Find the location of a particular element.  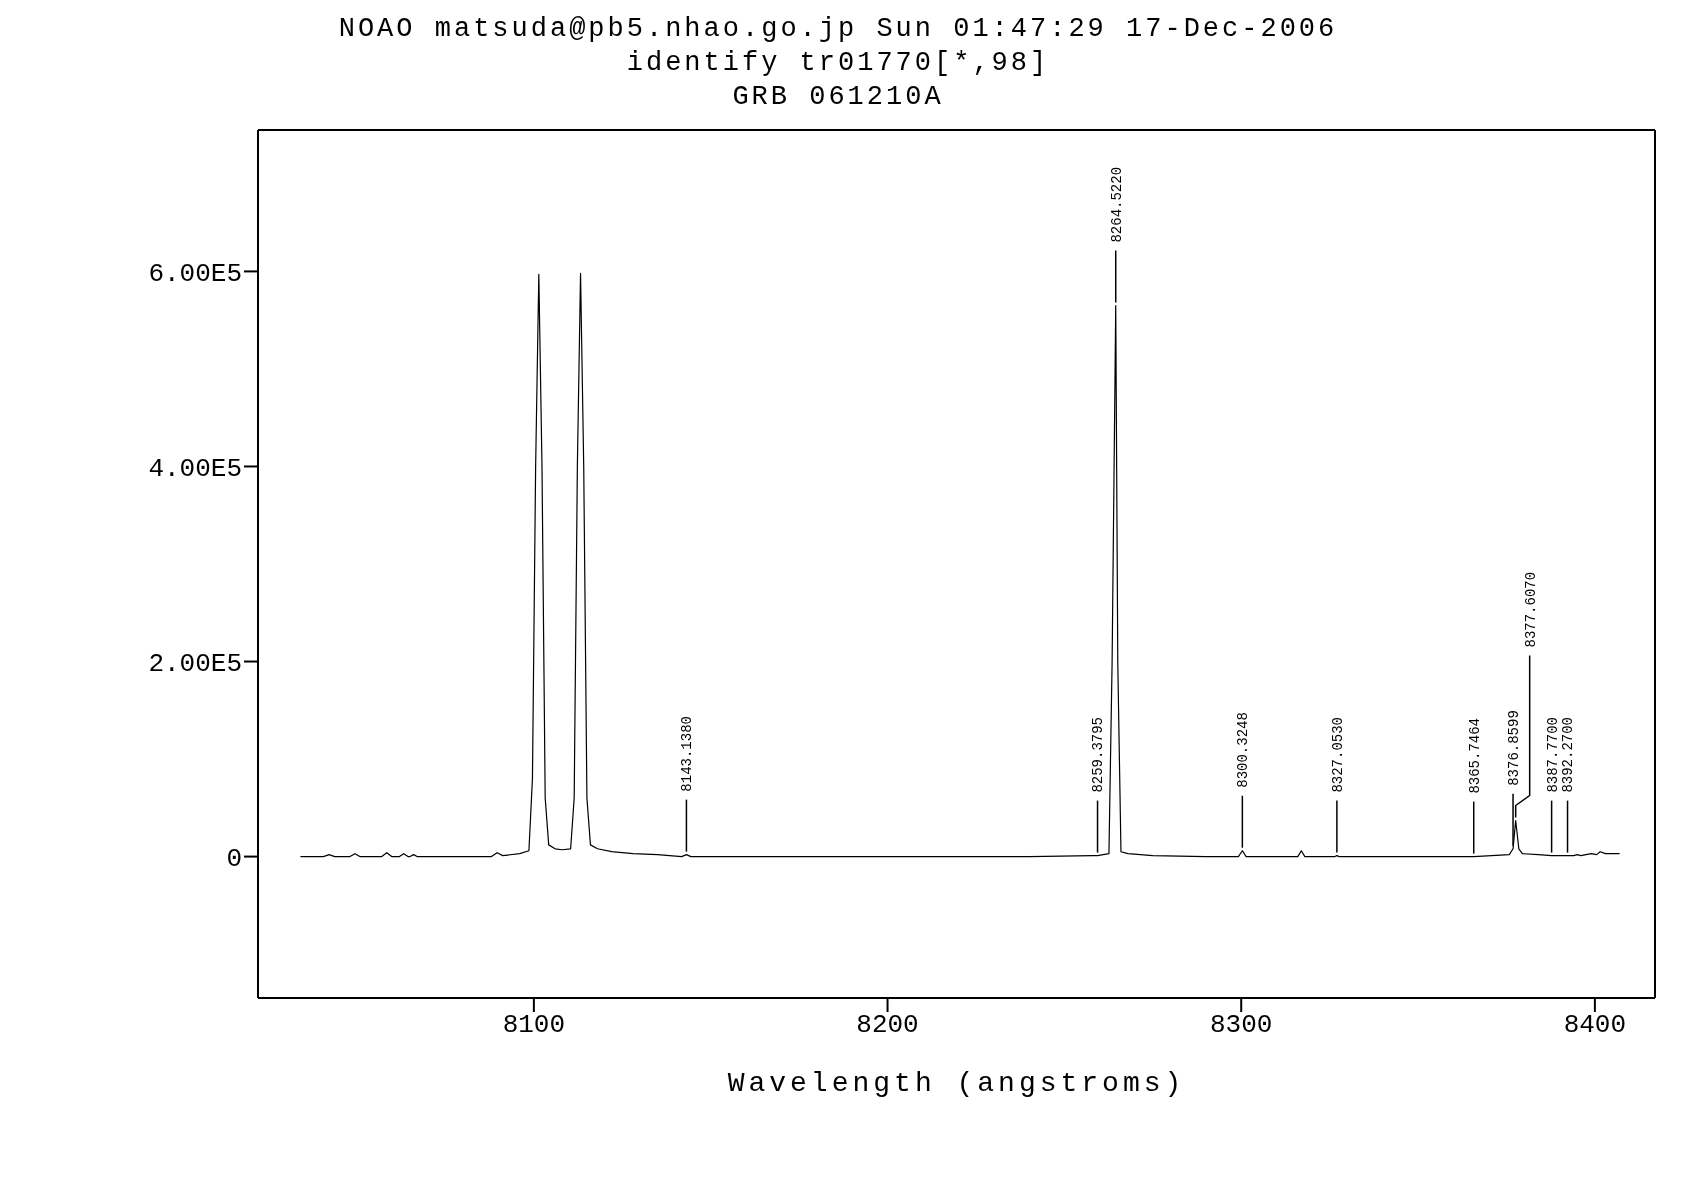

chart-title: NOAO matsuda@pb5.nhao.go.jp Sun 01:47:29 17-Dec-2006 is located at coordinates (838, 29).